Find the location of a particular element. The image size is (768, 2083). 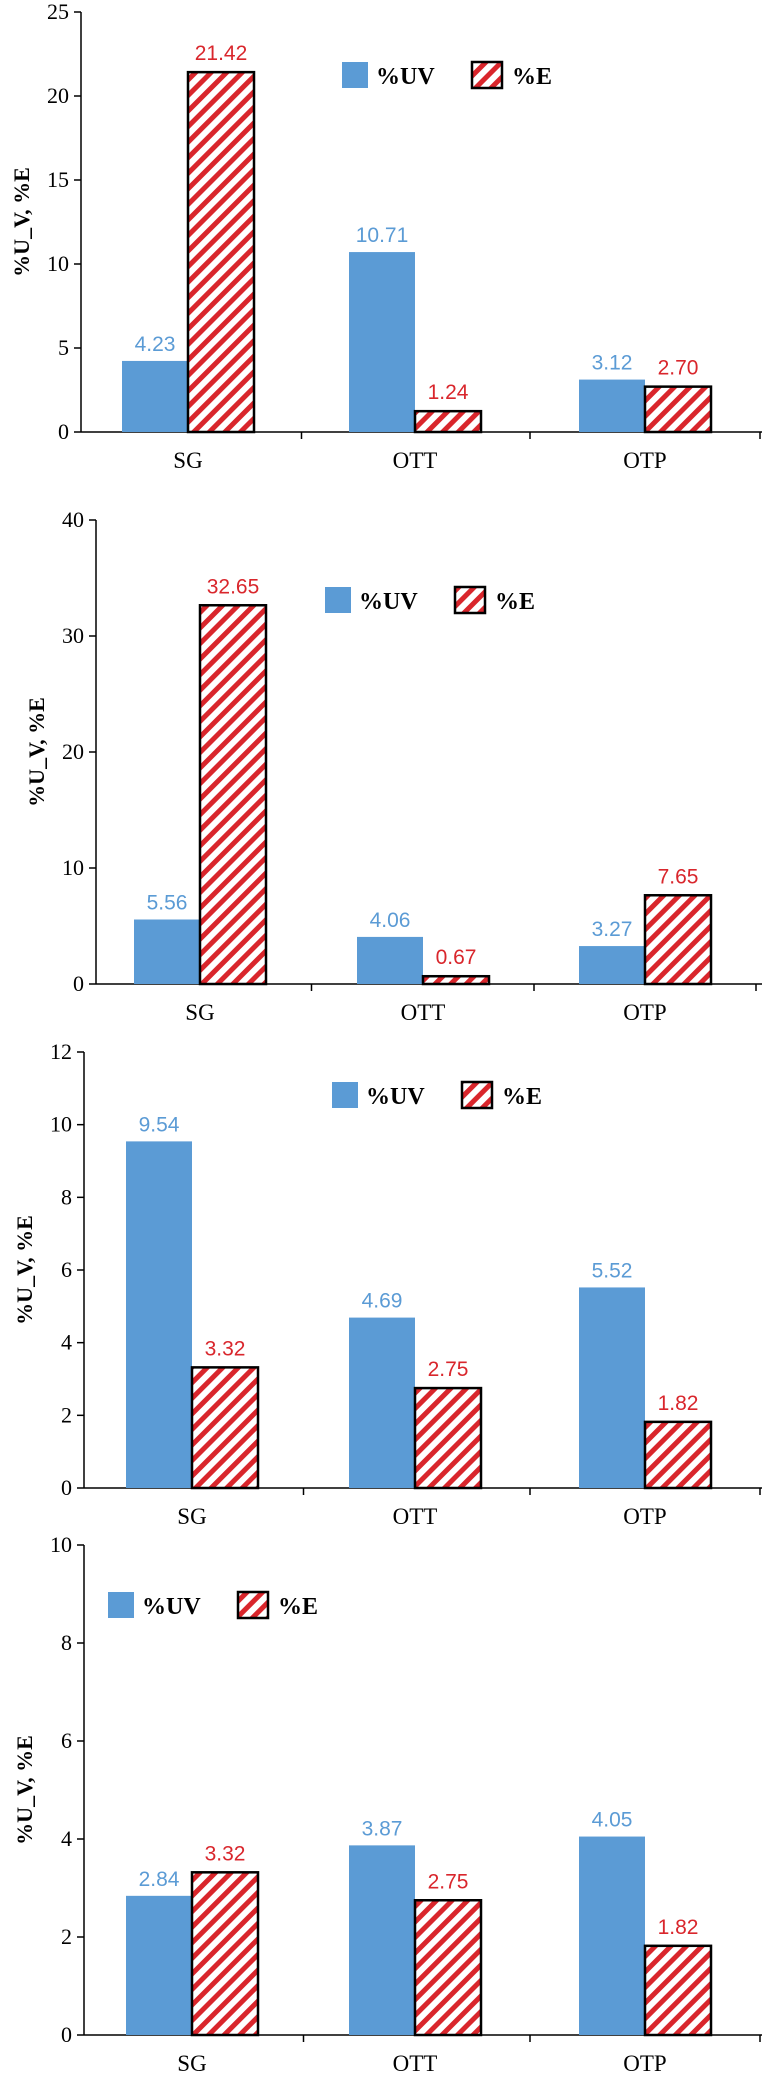

data-label-uv-otp: 4.05 is located at coordinates (612, 1820).